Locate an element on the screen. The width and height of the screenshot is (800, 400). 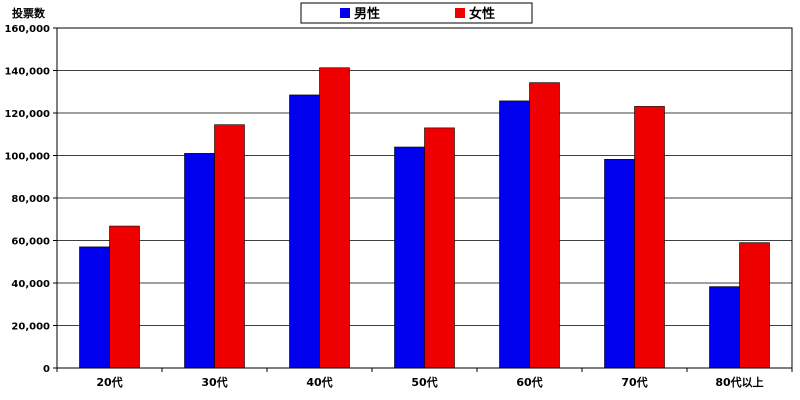
legend: 男性 女性 is located at coordinates (416, 13).